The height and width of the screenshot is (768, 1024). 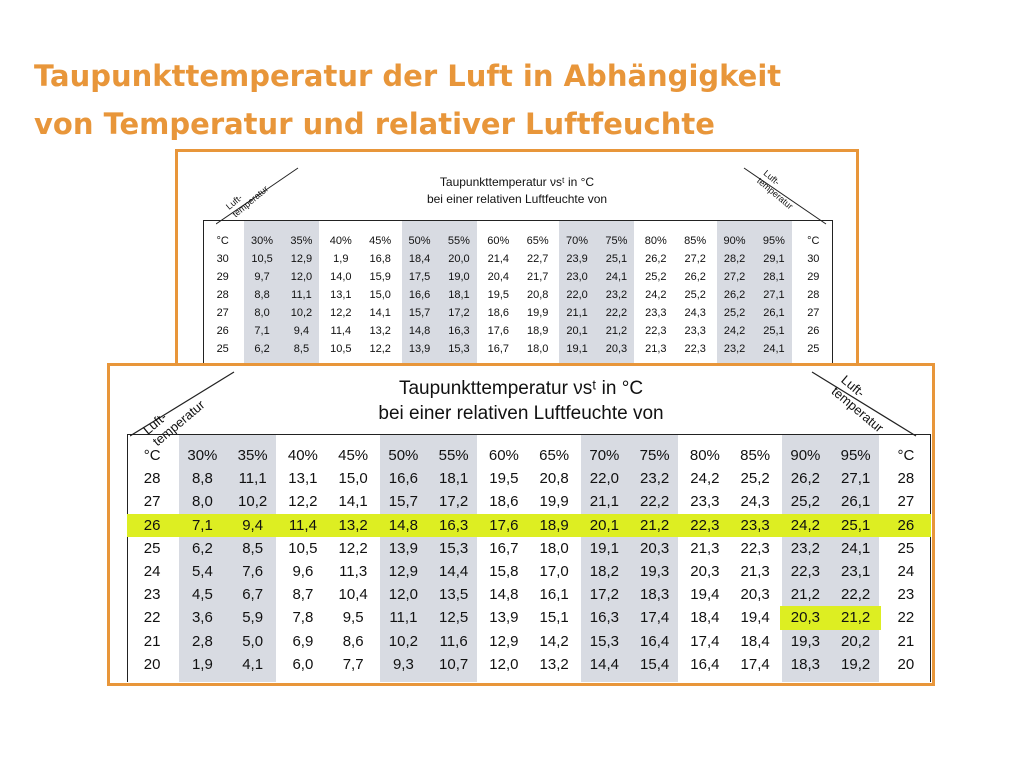 What do you see at coordinates (695, 349) in the screenshot?
I see `table-cell: 22,3` at bounding box center [695, 349].